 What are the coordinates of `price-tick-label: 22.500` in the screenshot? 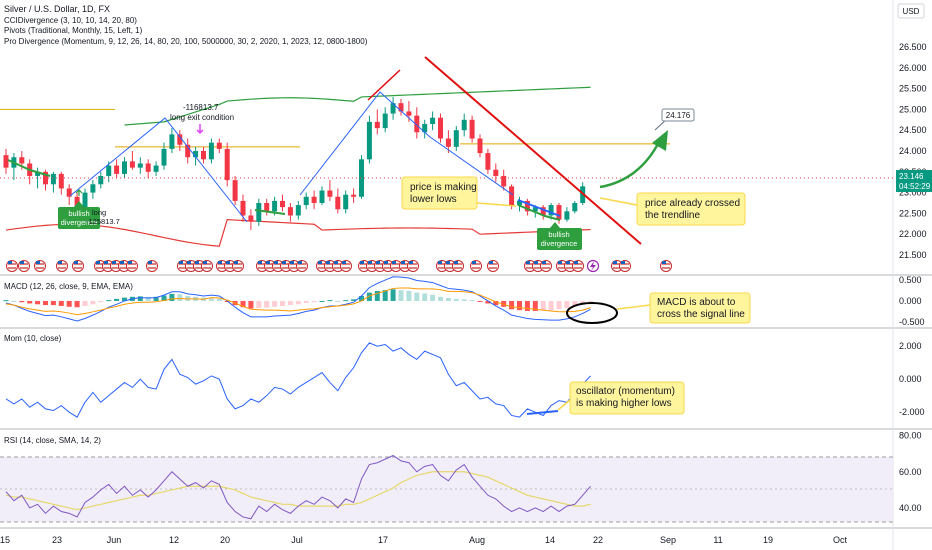 It's located at (913, 213).